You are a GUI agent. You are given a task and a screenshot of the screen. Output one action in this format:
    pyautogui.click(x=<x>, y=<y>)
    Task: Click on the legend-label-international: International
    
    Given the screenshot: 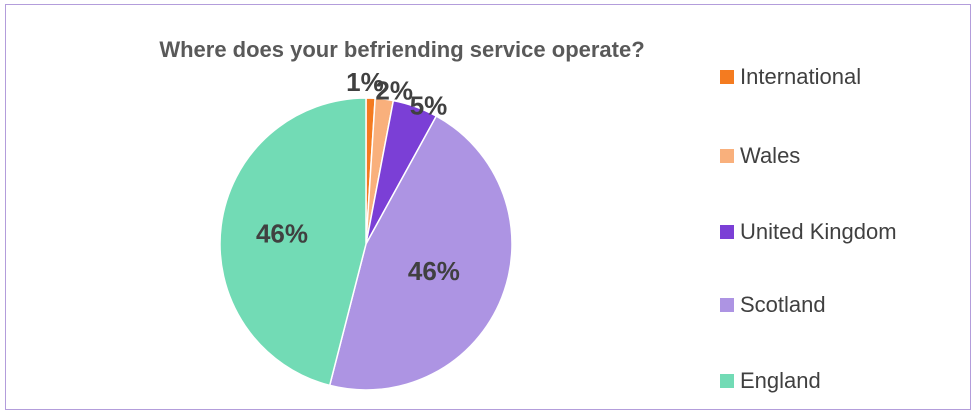 What is the action you would take?
    pyautogui.click(x=801, y=76)
    